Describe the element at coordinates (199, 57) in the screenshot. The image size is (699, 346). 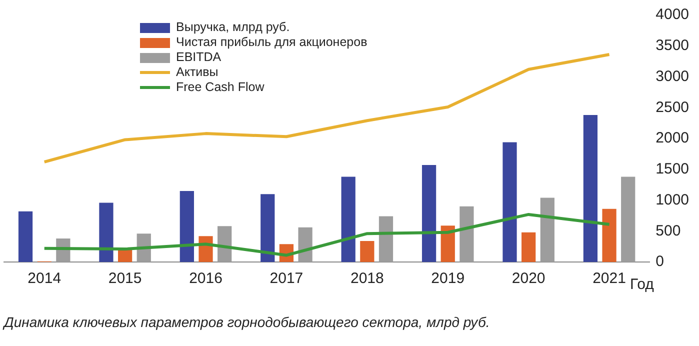
I see `legend-label: EBITDA` at that location.